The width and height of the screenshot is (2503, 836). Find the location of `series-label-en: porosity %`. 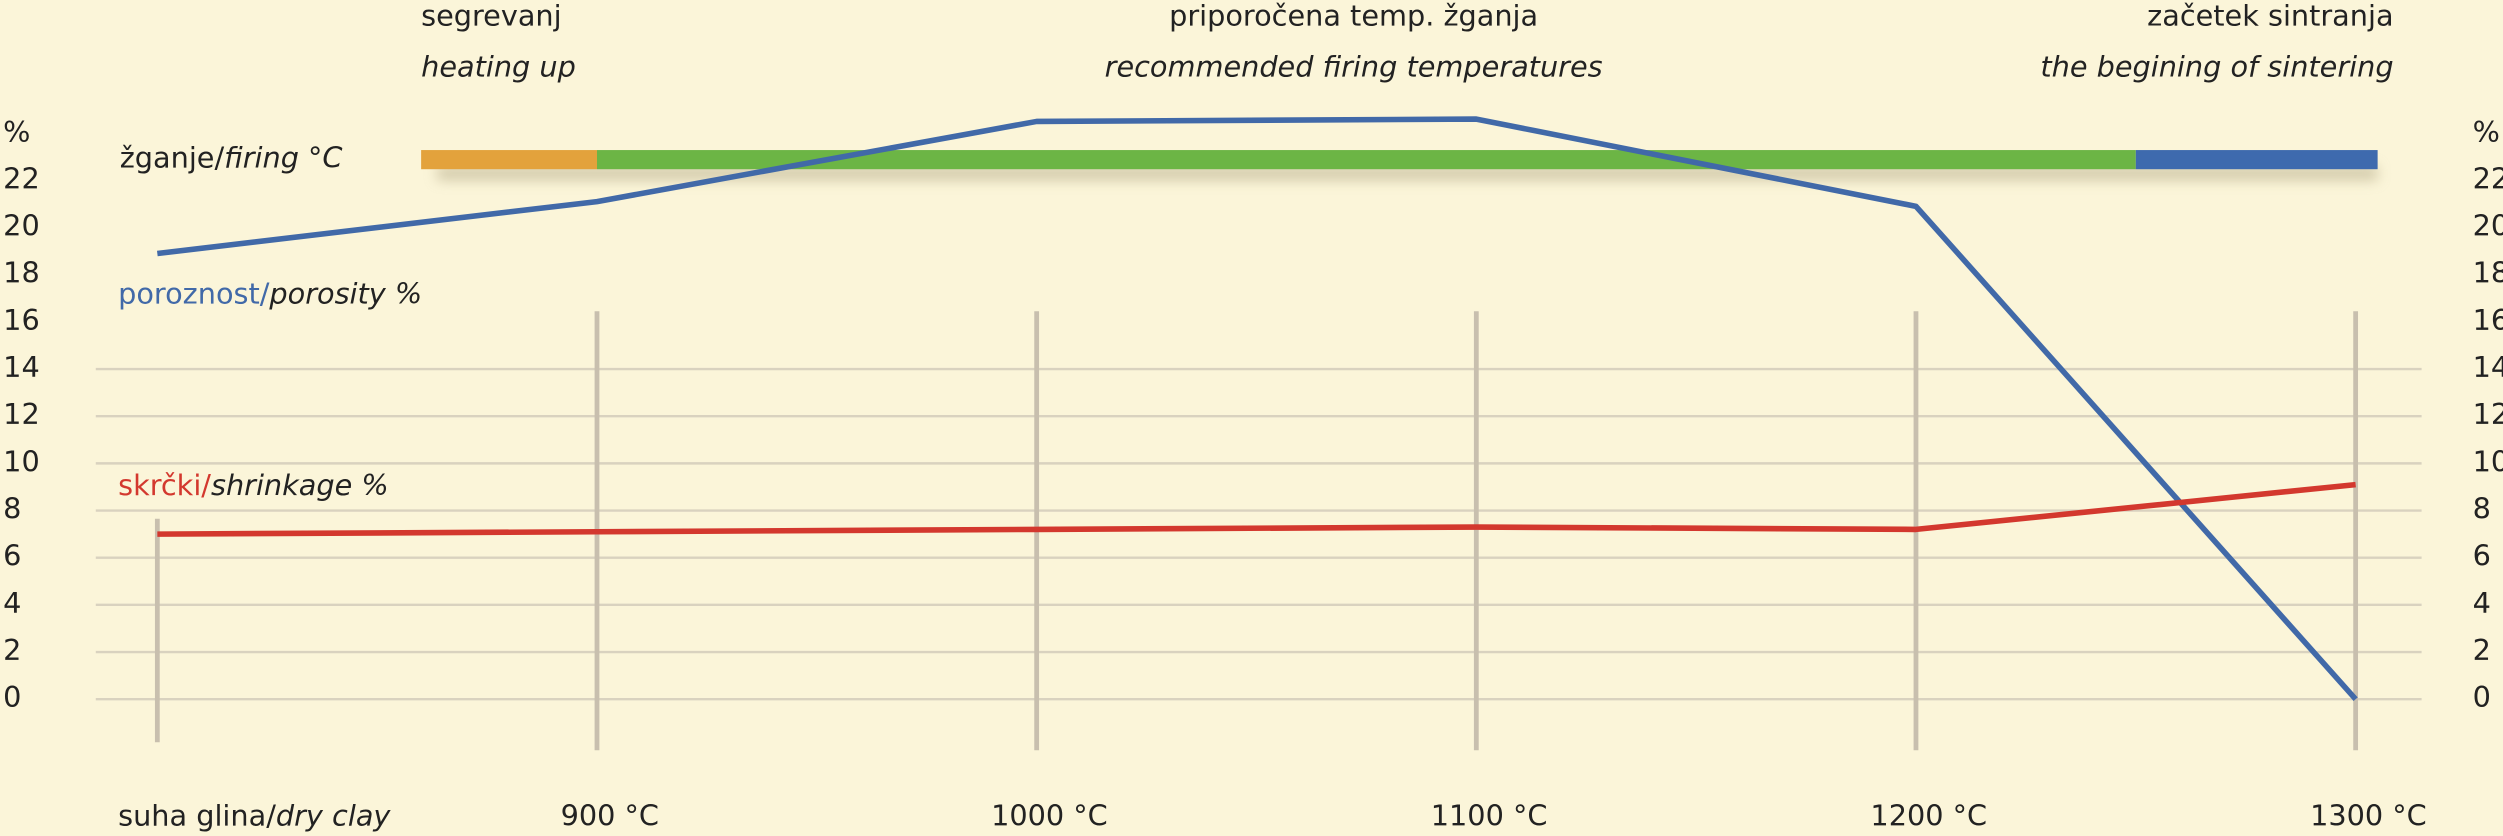

series-label-en: porosity % is located at coordinates (345, 293).